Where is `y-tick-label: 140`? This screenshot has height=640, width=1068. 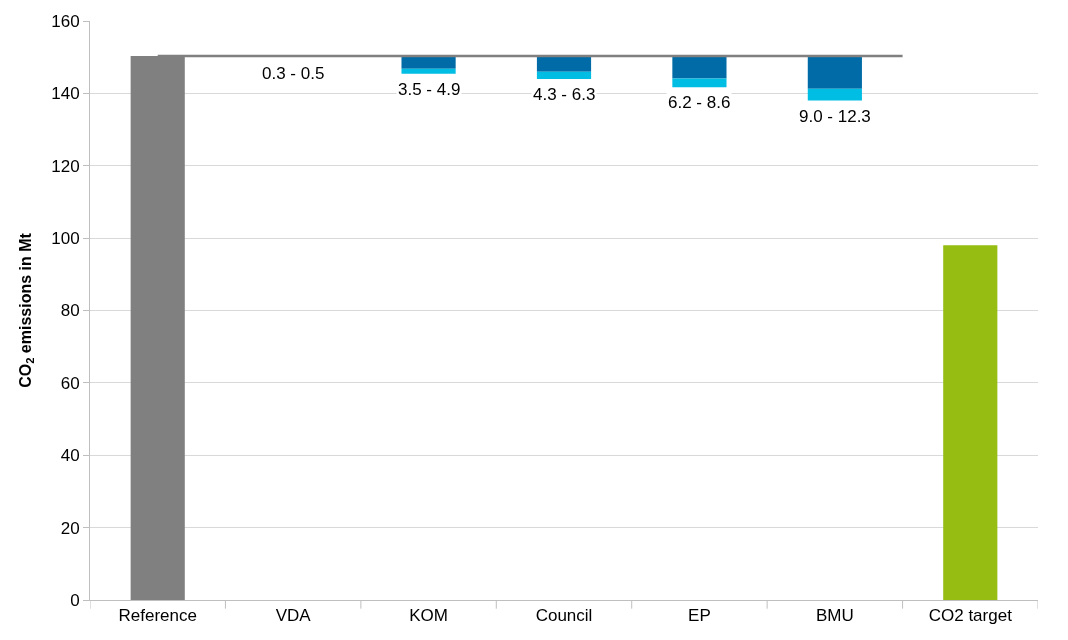 y-tick-label: 140 is located at coordinates (65, 94).